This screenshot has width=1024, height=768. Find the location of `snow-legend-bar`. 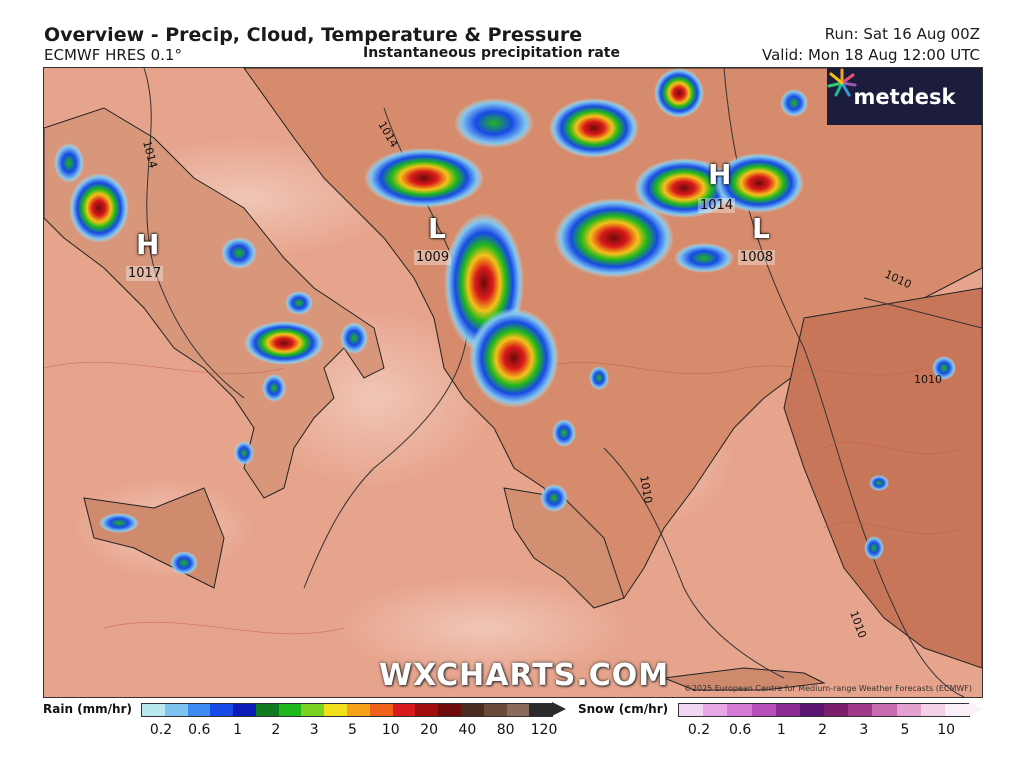

snow-legend-bar is located at coordinates (824, 710).